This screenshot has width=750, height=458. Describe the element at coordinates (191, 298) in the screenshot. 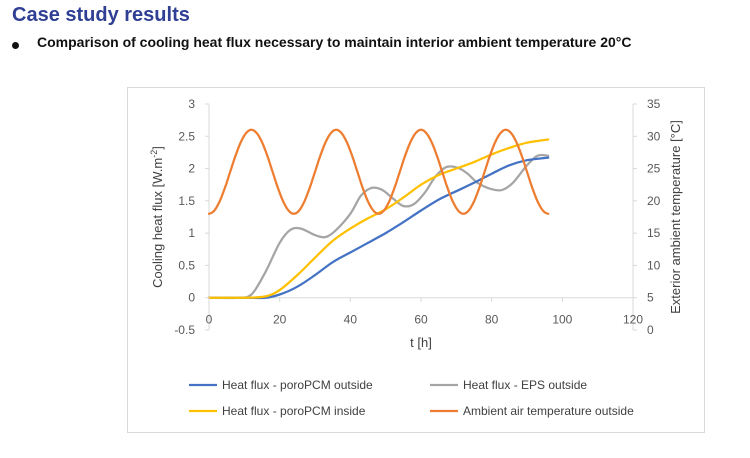

I see `y-left-tick-label: 0` at that location.